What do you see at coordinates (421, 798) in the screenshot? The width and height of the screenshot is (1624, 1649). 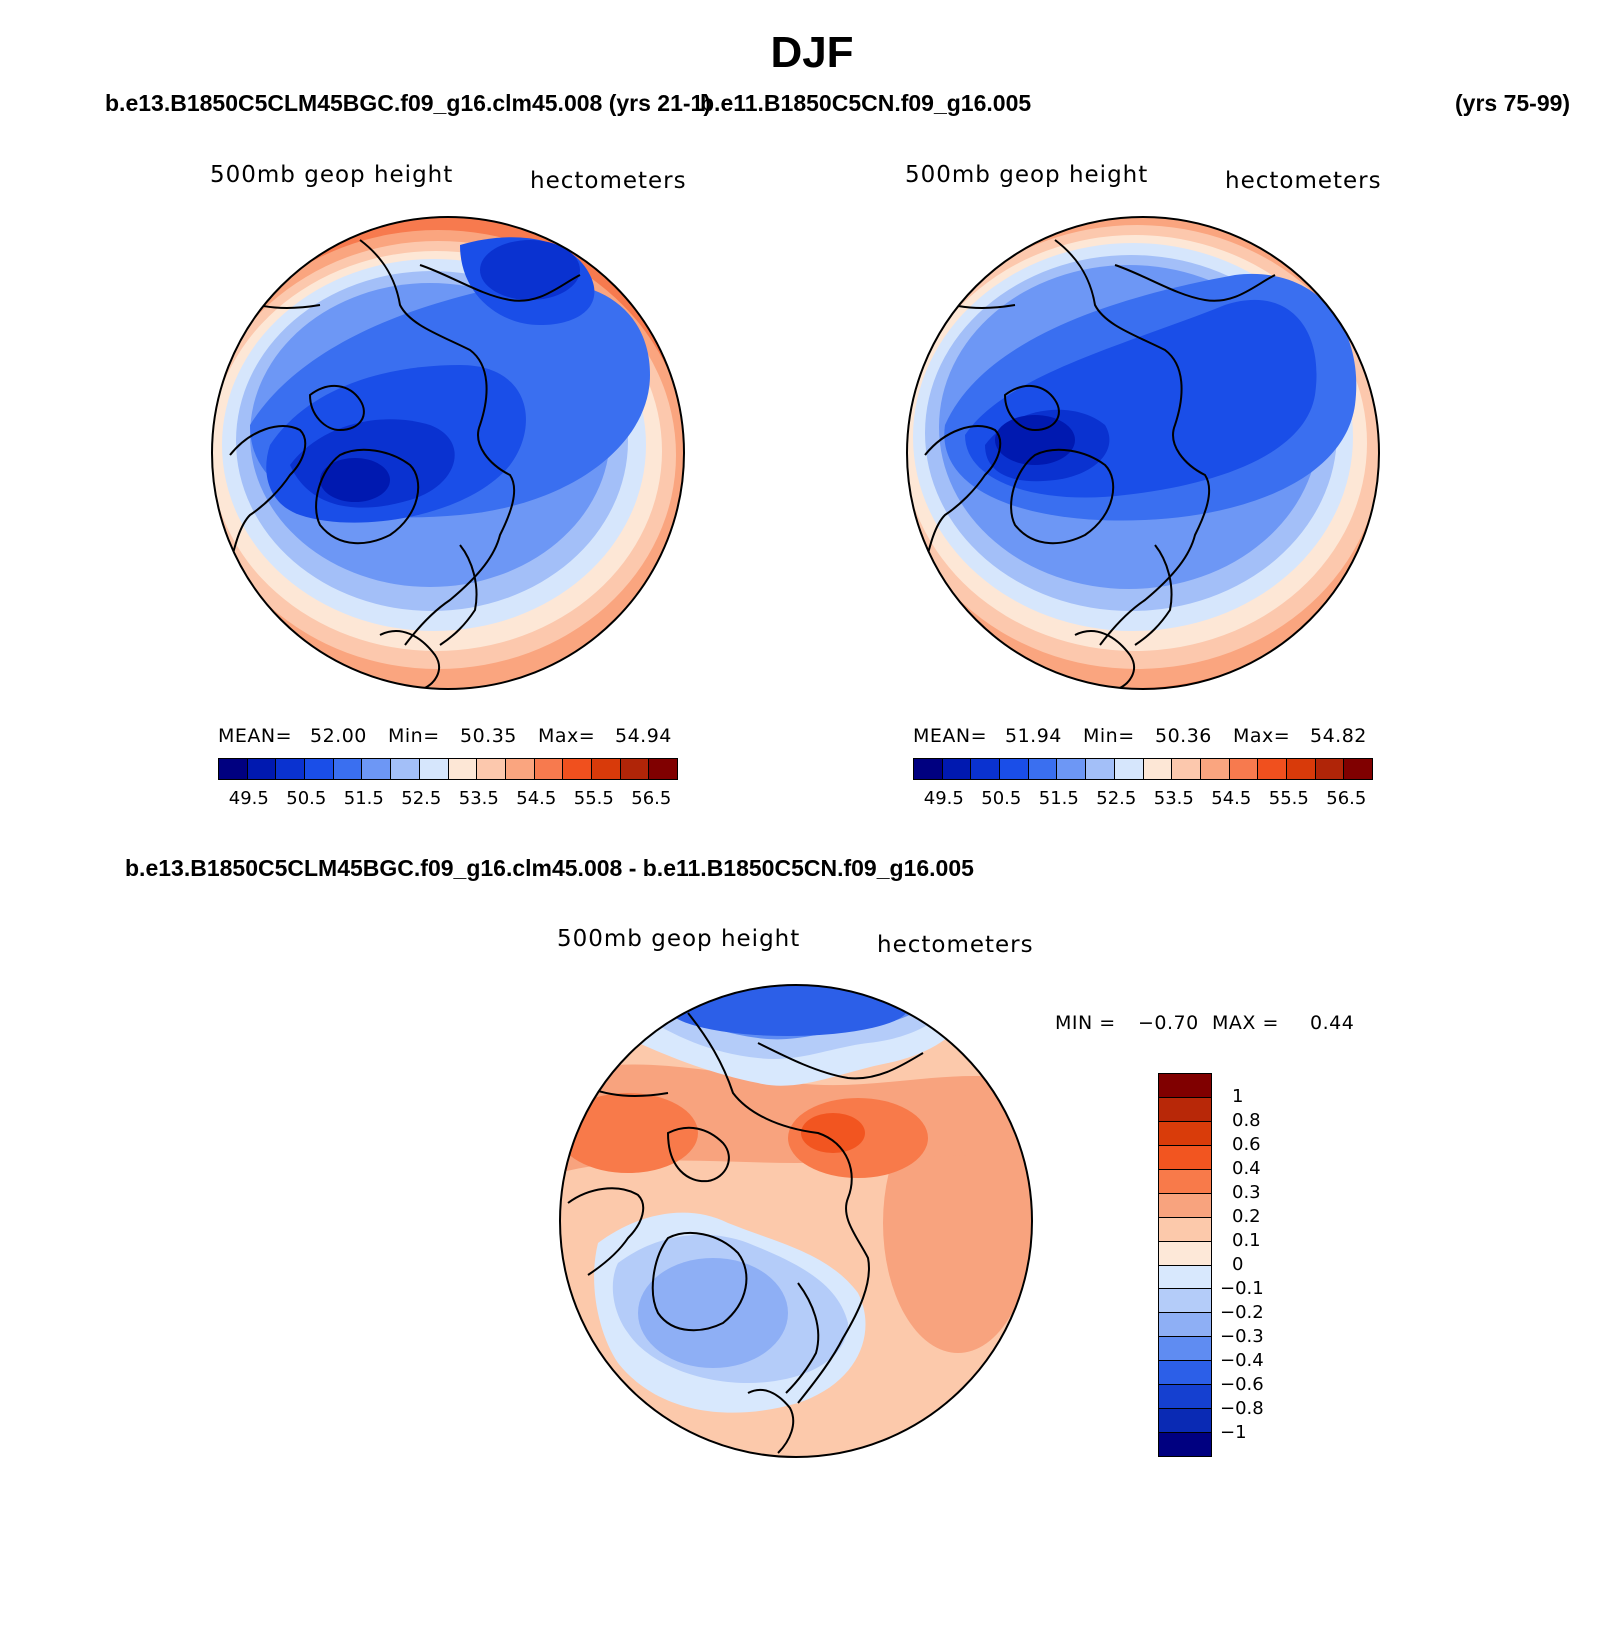 I see `colorbar-tick-label: 52.5` at bounding box center [421, 798].